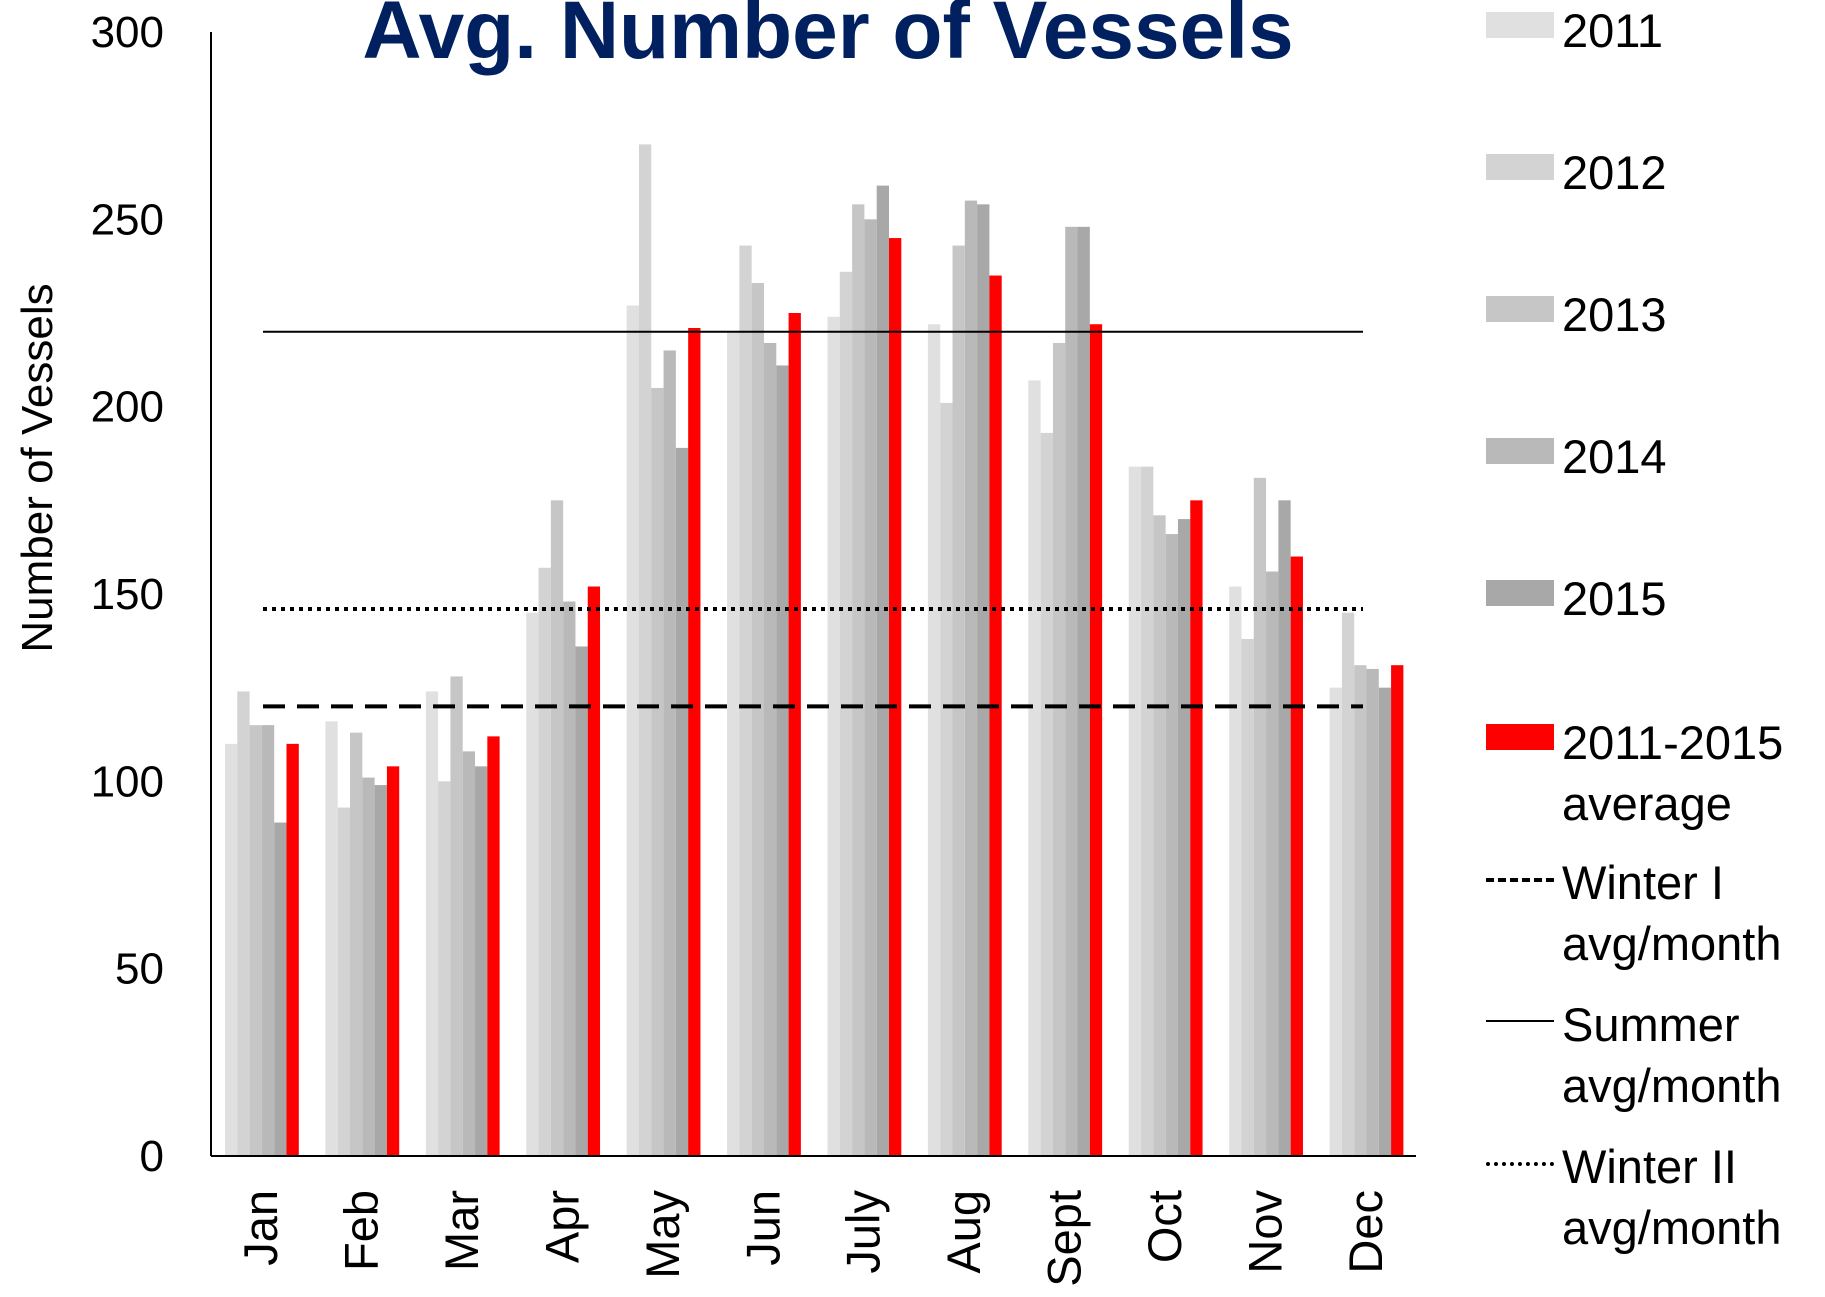  Describe the element at coordinates (260, 1228) in the screenshot. I see `x-tick-label: Jan` at that location.